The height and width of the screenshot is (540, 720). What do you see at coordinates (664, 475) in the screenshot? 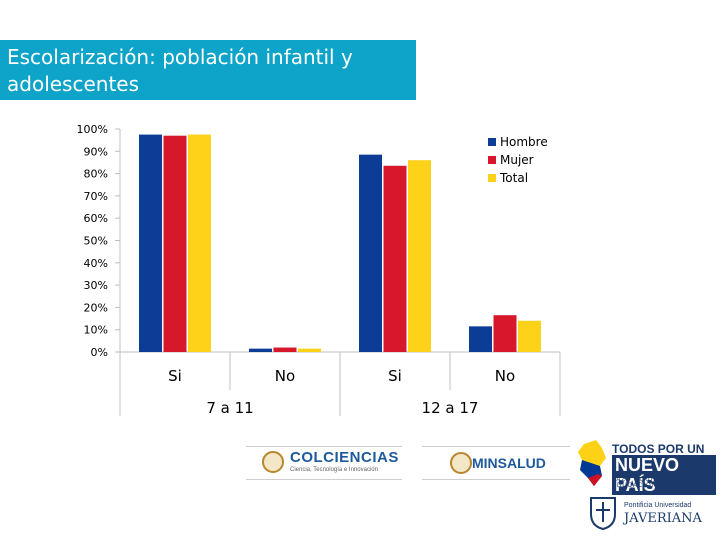
I see `todos-line2: NUEVO PAÍS` at bounding box center [664, 475].